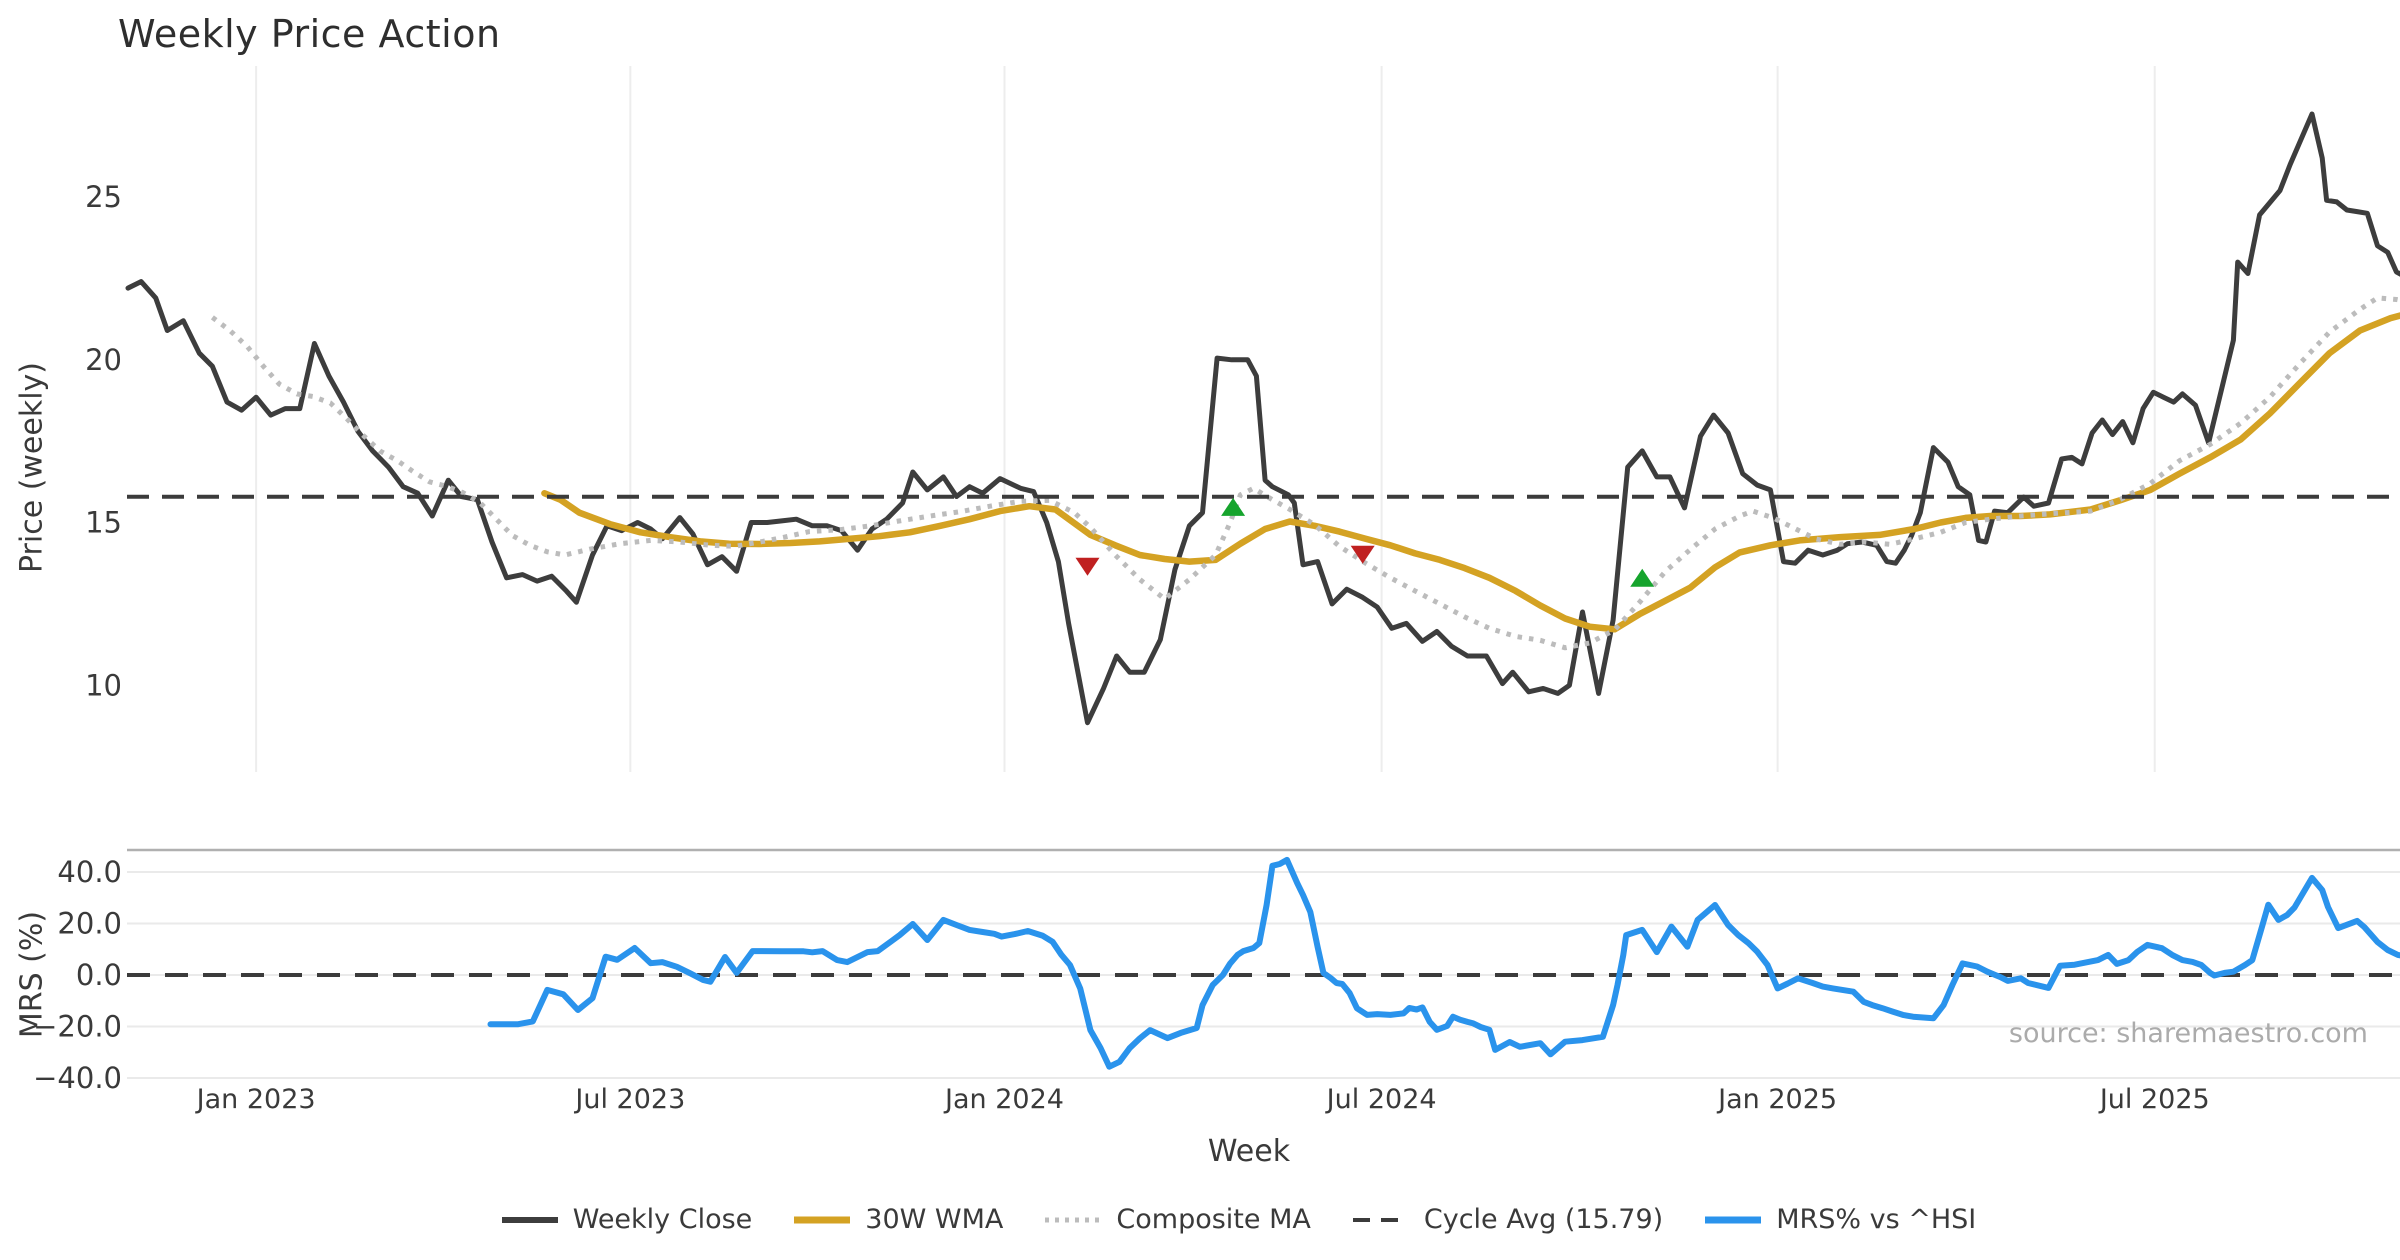 This screenshot has width=2400, height=1260. Describe the element at coordinates (1443, 963) in the screenshot. I see `series-mrs-vs-hsi` at that location.